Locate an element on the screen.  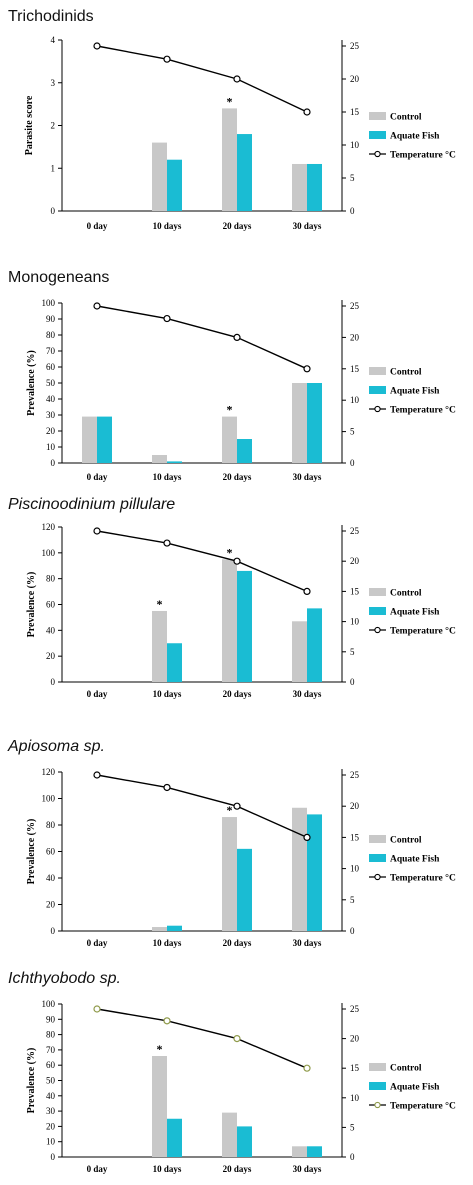
y-tick-label: 3 is located at coordinates (53, 83).